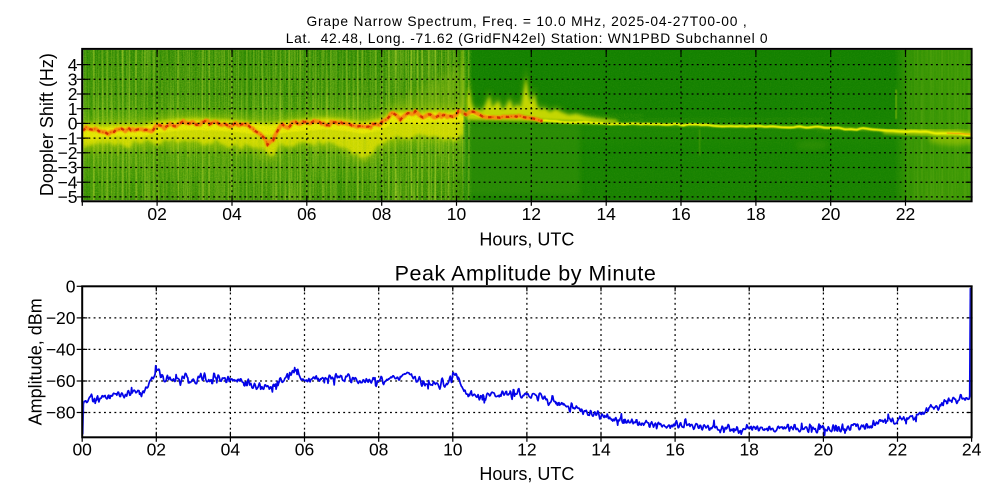 The image size is (1000, 500). What do you see at coordinates (526, 274) in the screenshot?
I see `svg-text: Peak Amplitude by Minute` at bounding box center [526, 274].